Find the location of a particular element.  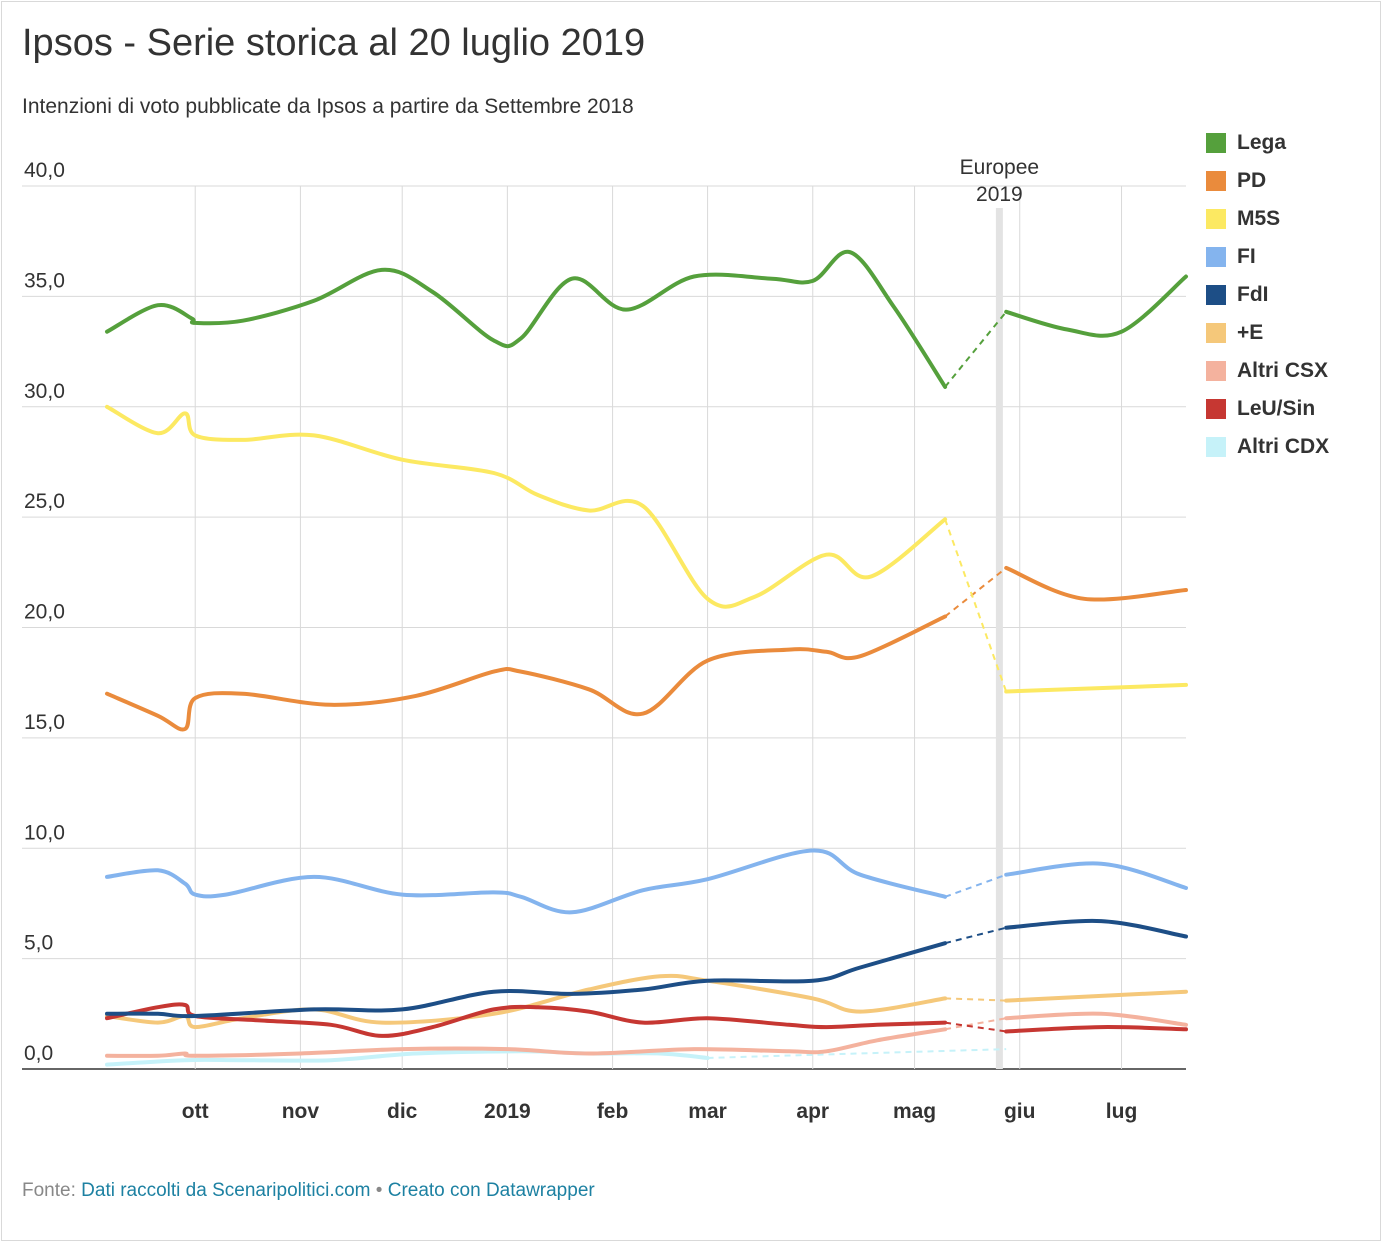

series-altri-csx is located at coordinates (646, 1034).